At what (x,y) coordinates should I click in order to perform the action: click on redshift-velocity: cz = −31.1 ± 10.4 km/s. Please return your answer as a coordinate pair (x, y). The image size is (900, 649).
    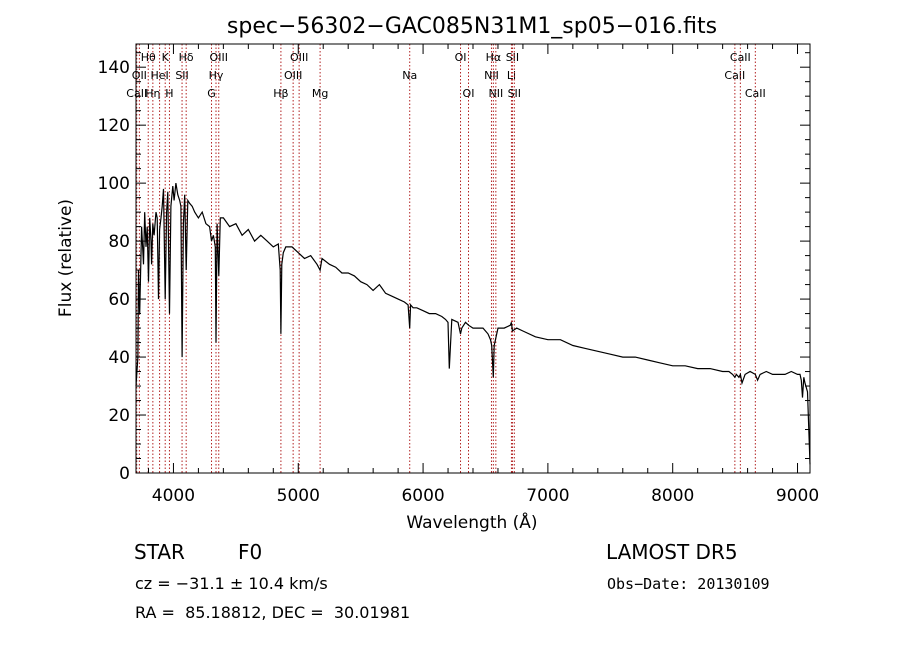
    Looking at the image, I should click on (231, 583).